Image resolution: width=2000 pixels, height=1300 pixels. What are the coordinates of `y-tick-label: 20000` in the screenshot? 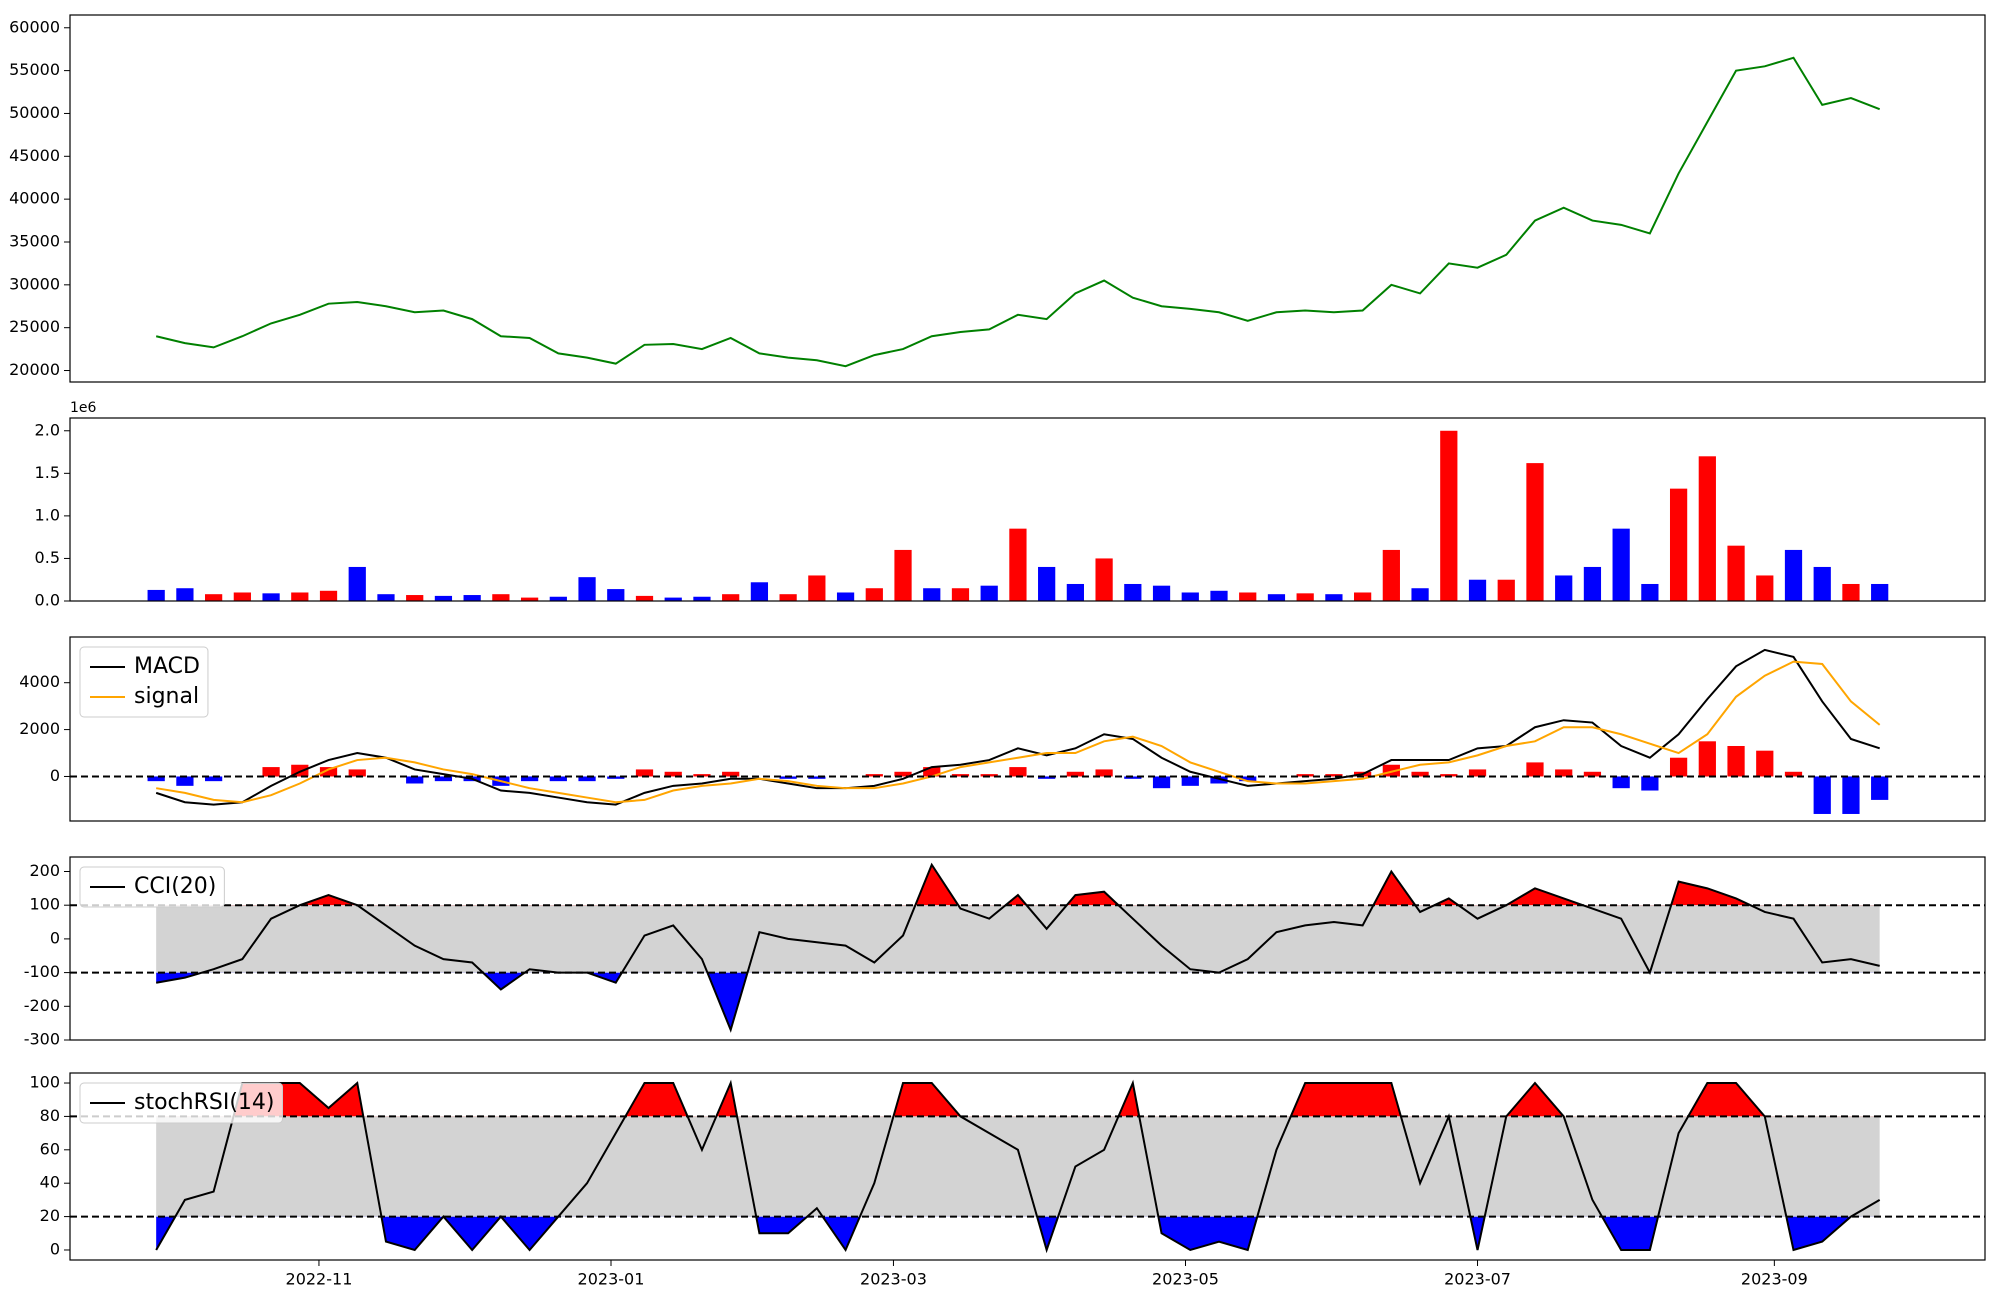 It's located at (34, 369).